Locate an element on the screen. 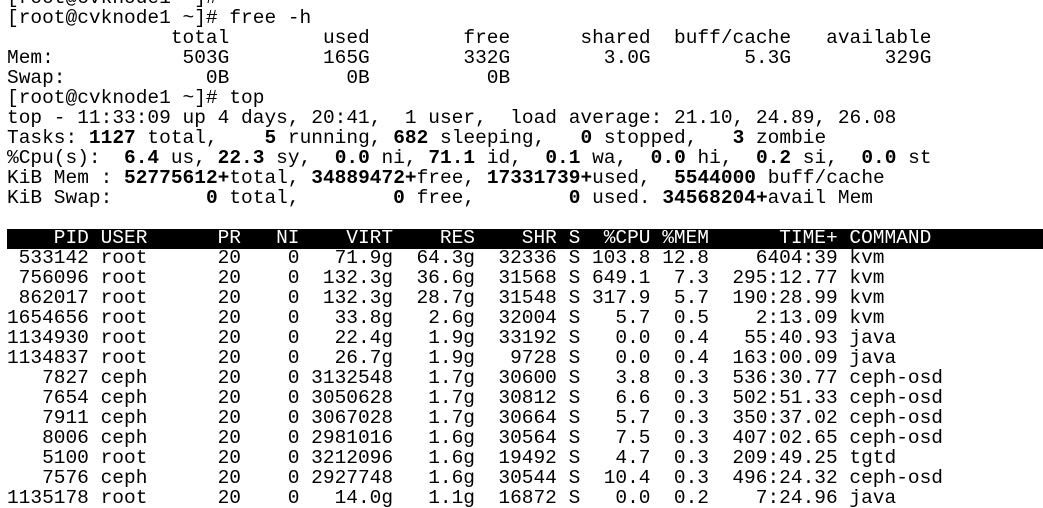 Image resolution: width=1043 pixels, height=508 pixels. table-cell: 28.7g is located at coordinates (445, 298).